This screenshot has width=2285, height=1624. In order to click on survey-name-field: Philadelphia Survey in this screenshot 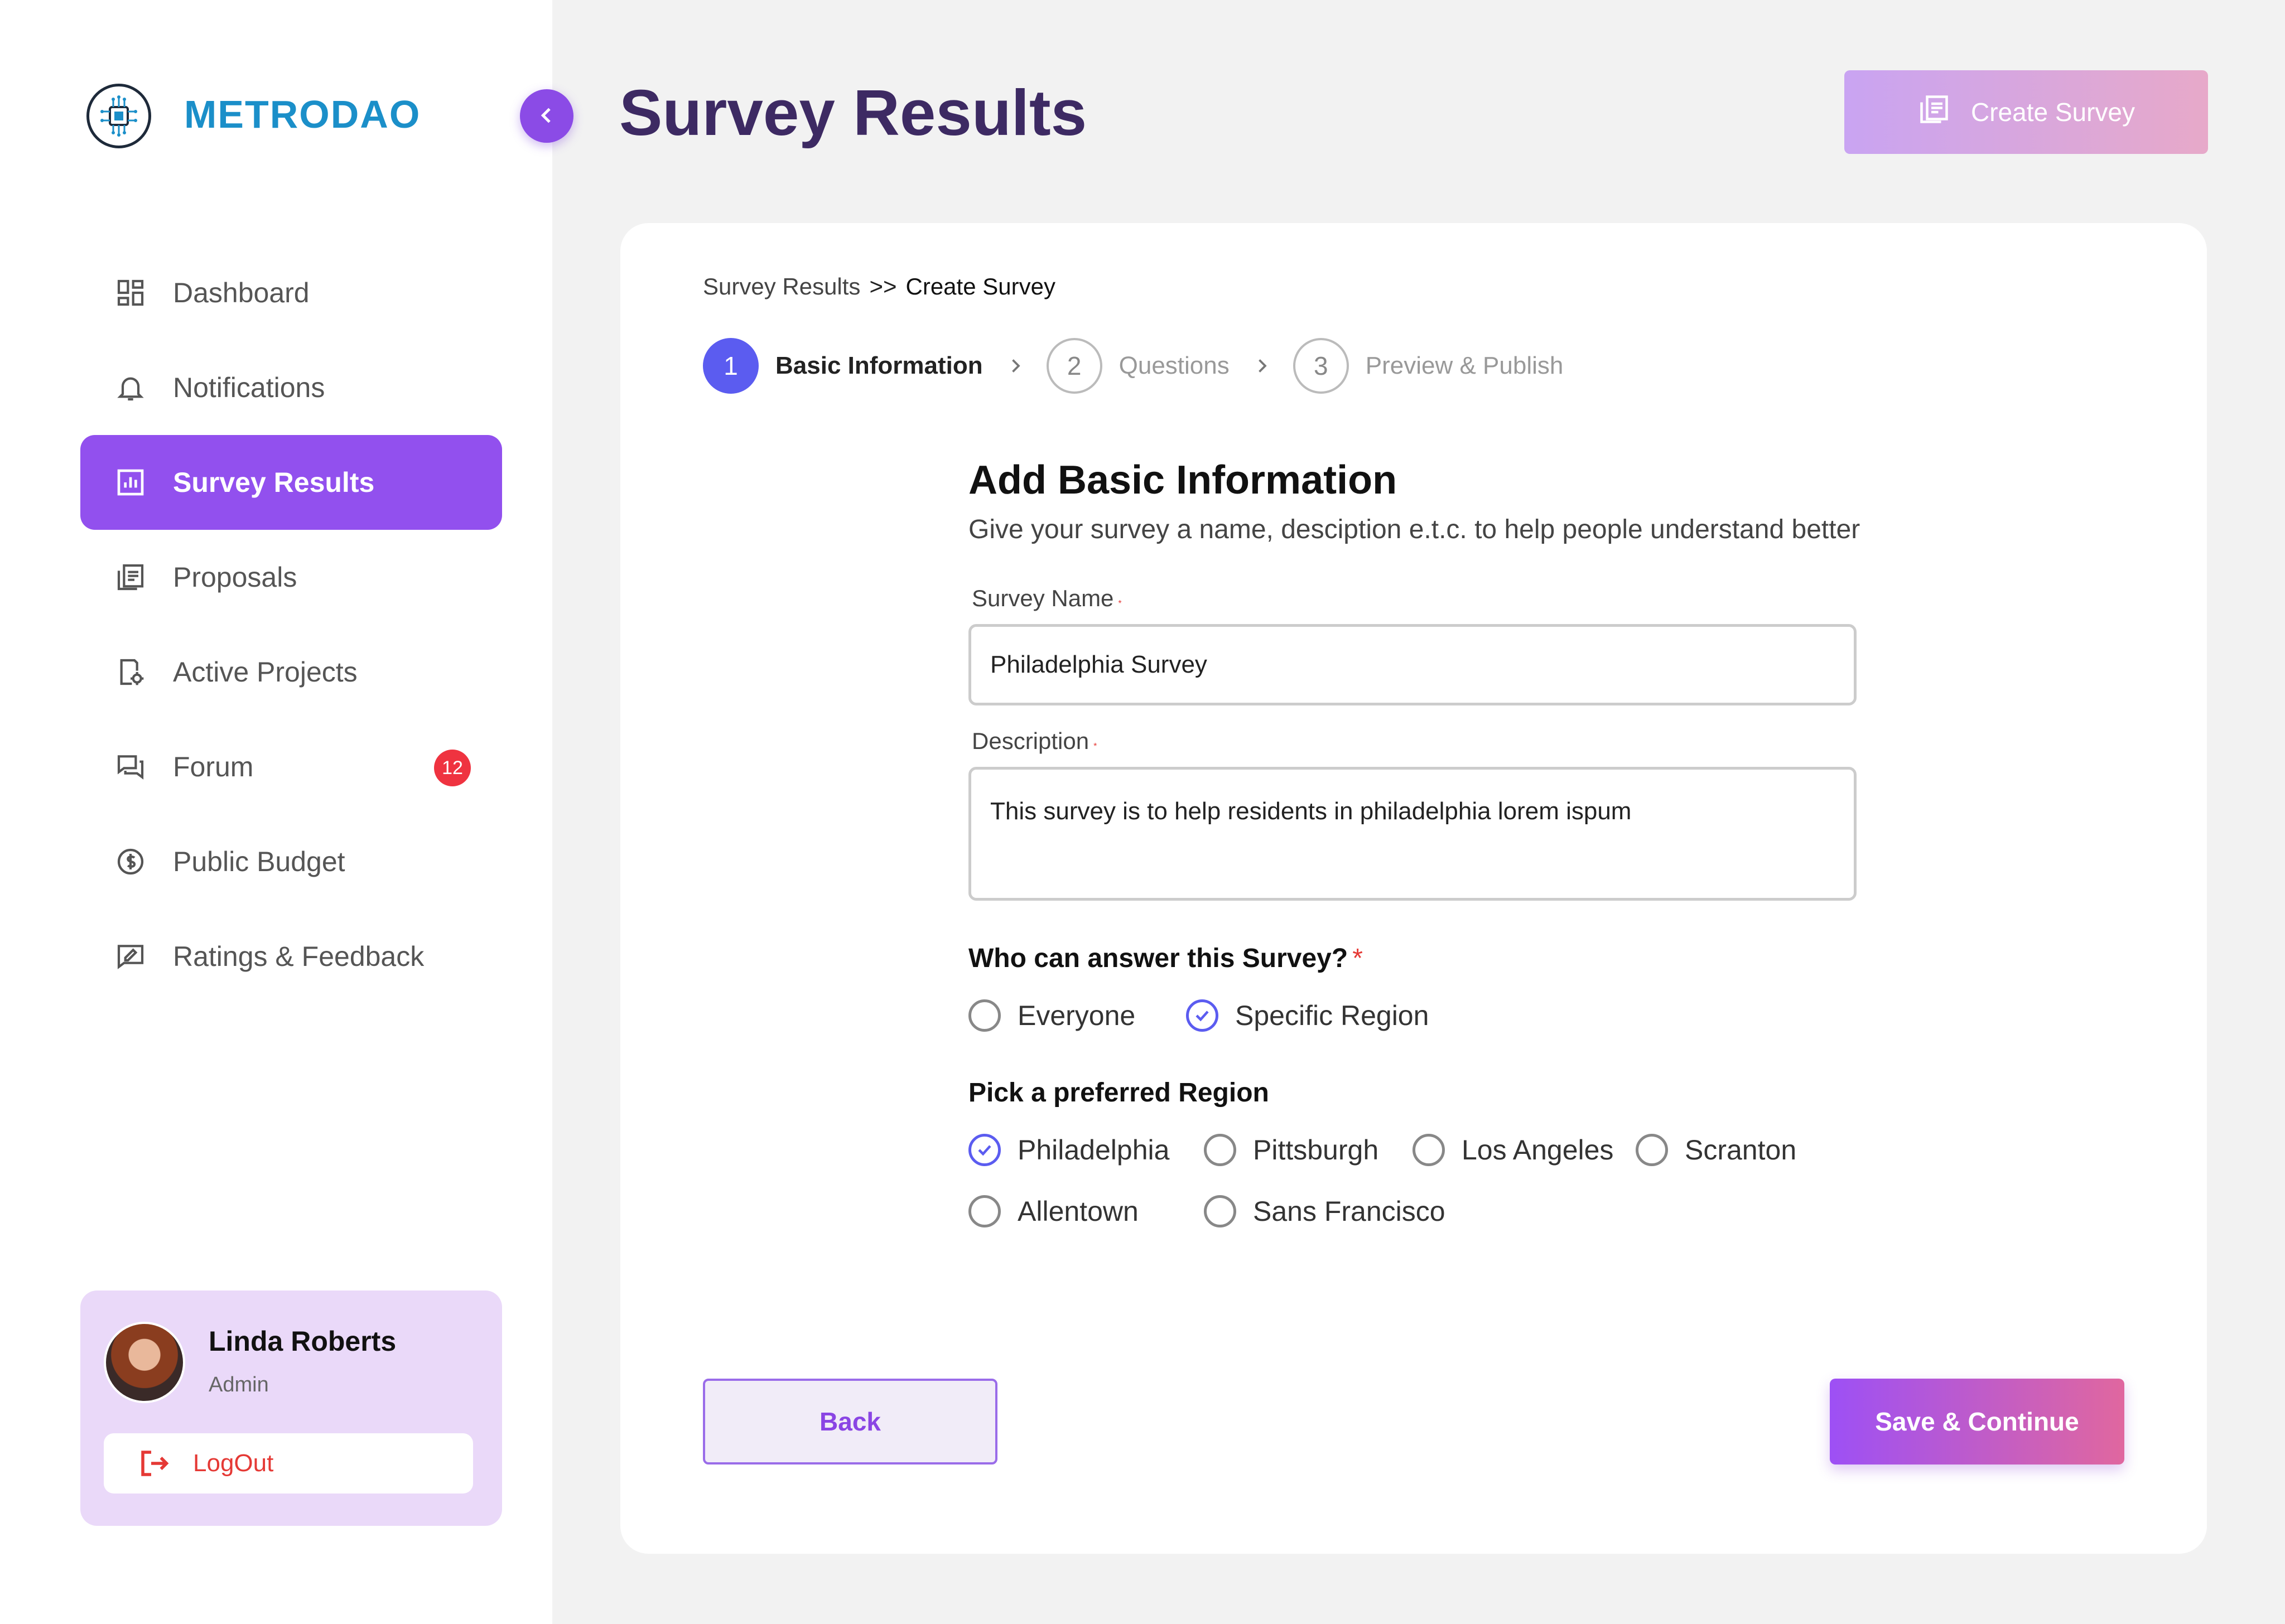, I will do `click(1412, 665)`.